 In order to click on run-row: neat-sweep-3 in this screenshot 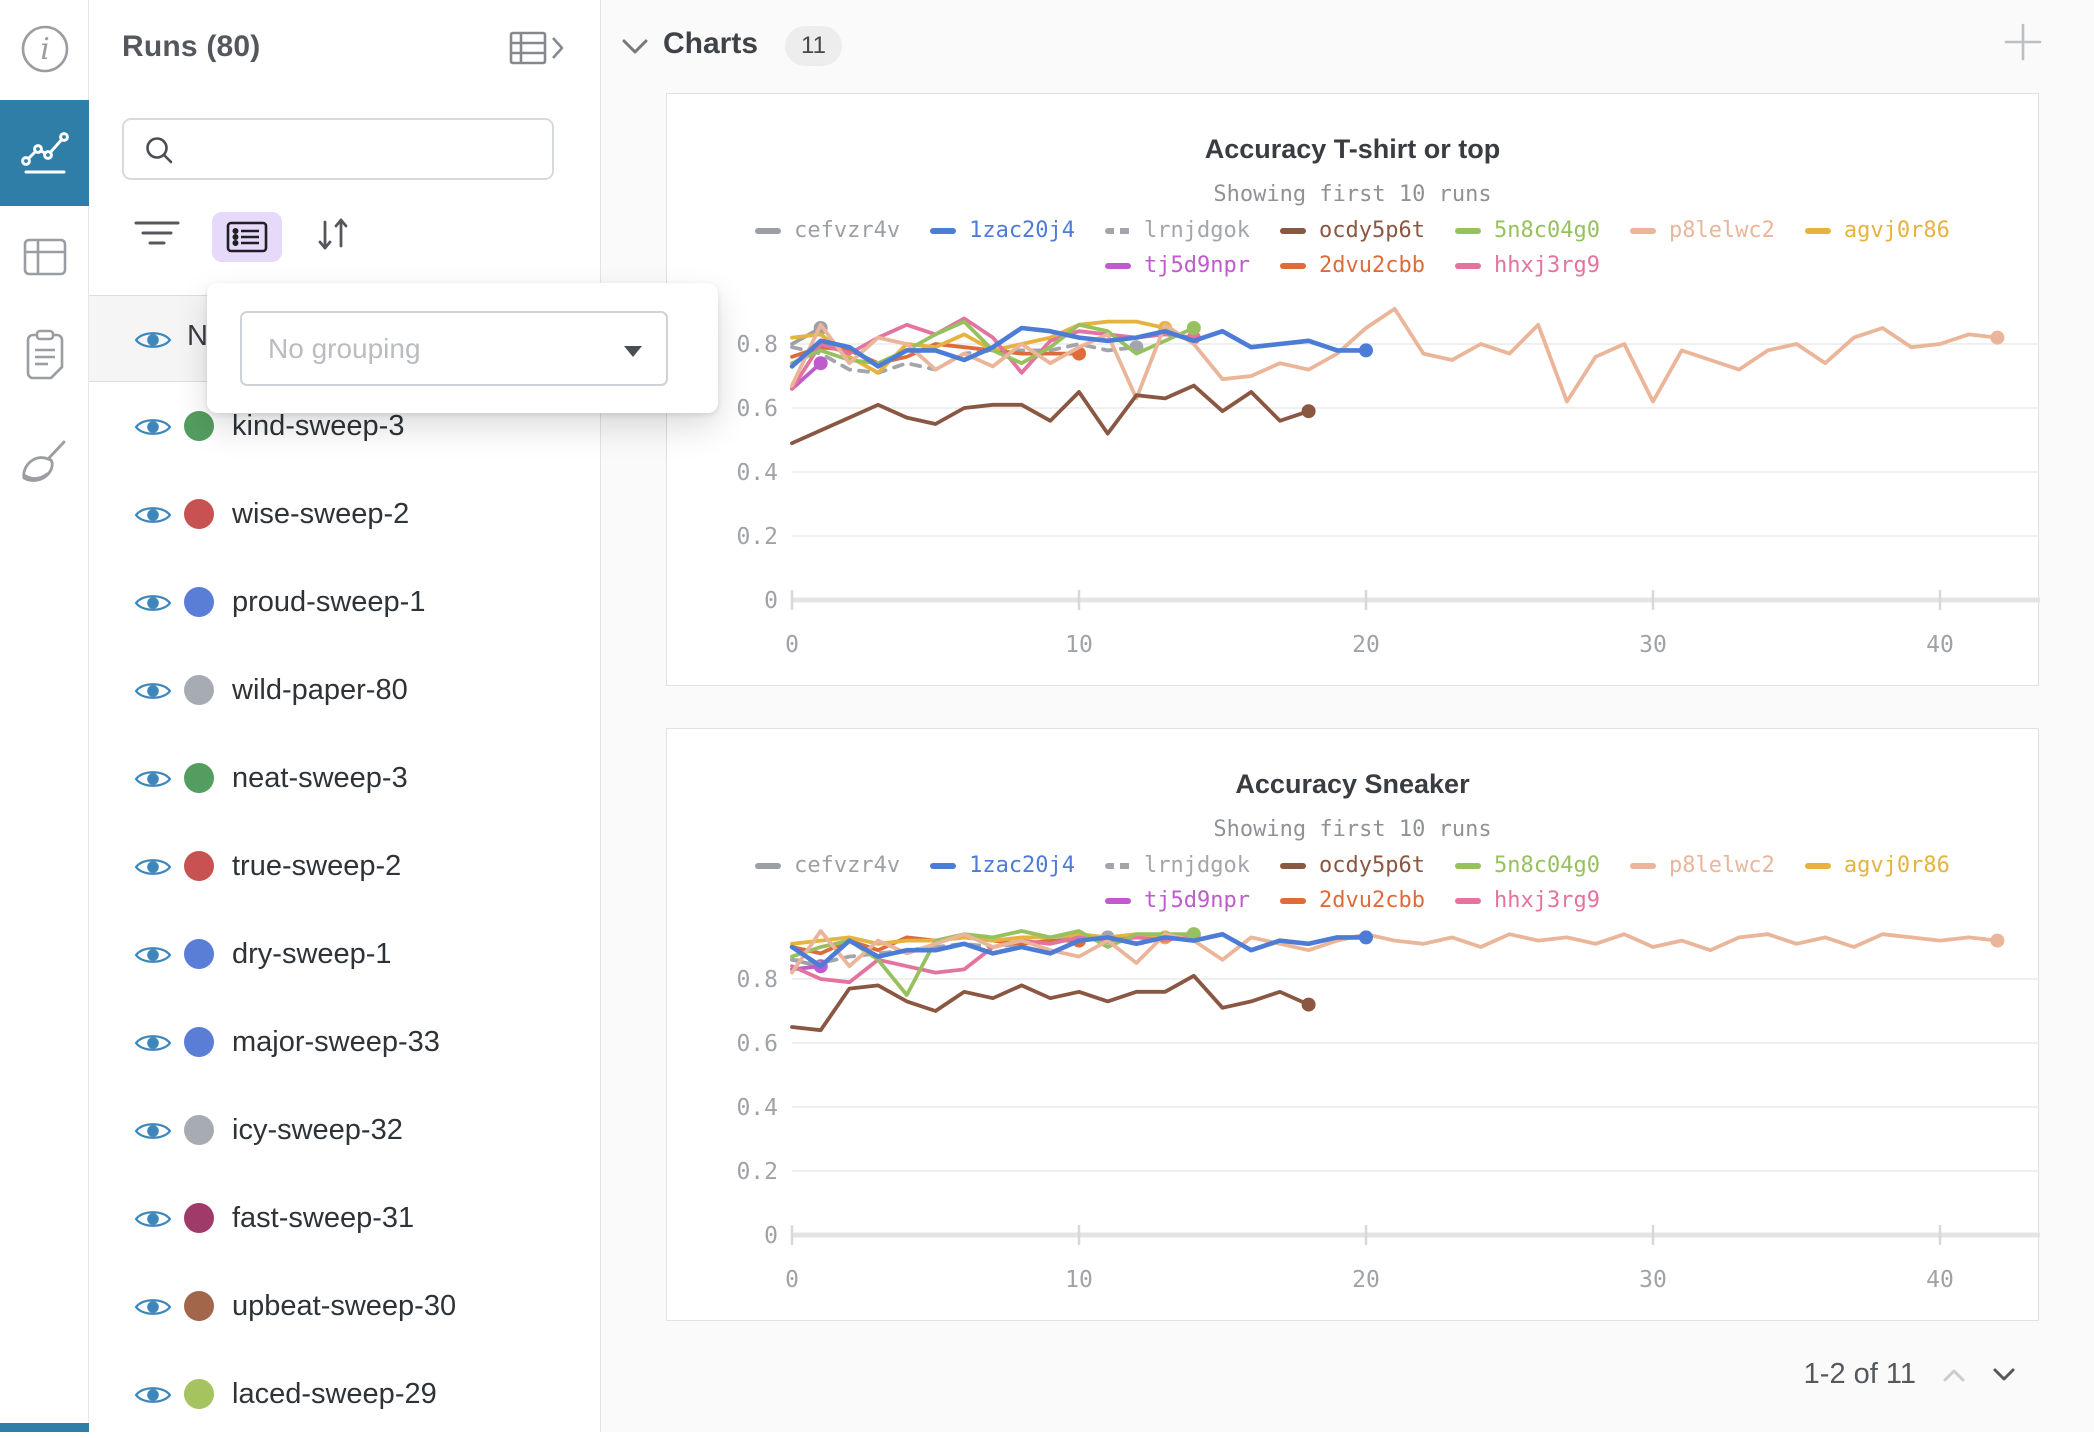, I will do `click(344, 778)`.